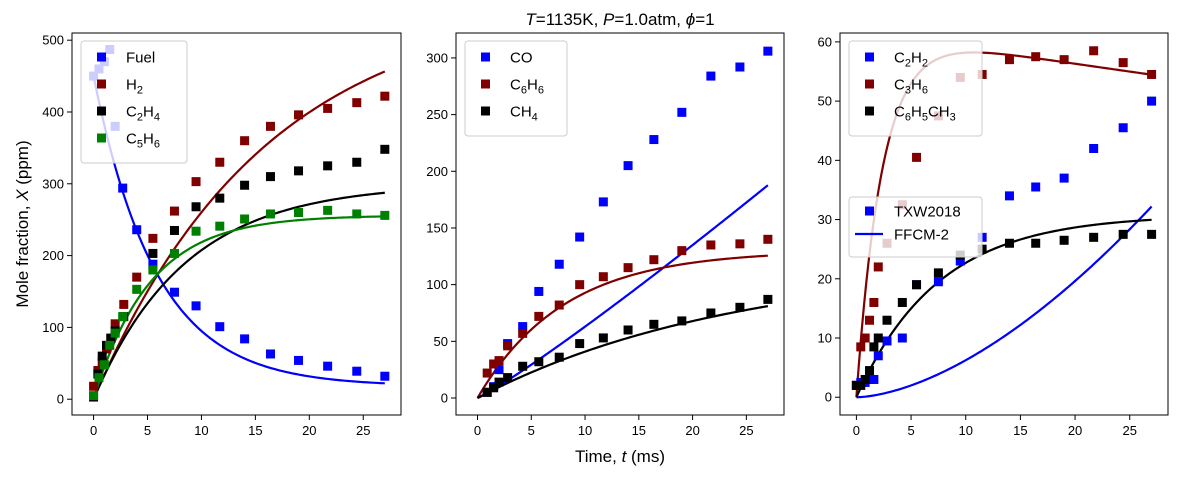 The image size is (1178, 477). Describe the element at coordinates (437, 227) in the screenshot. I see `y-tick-label: 150` at that location.